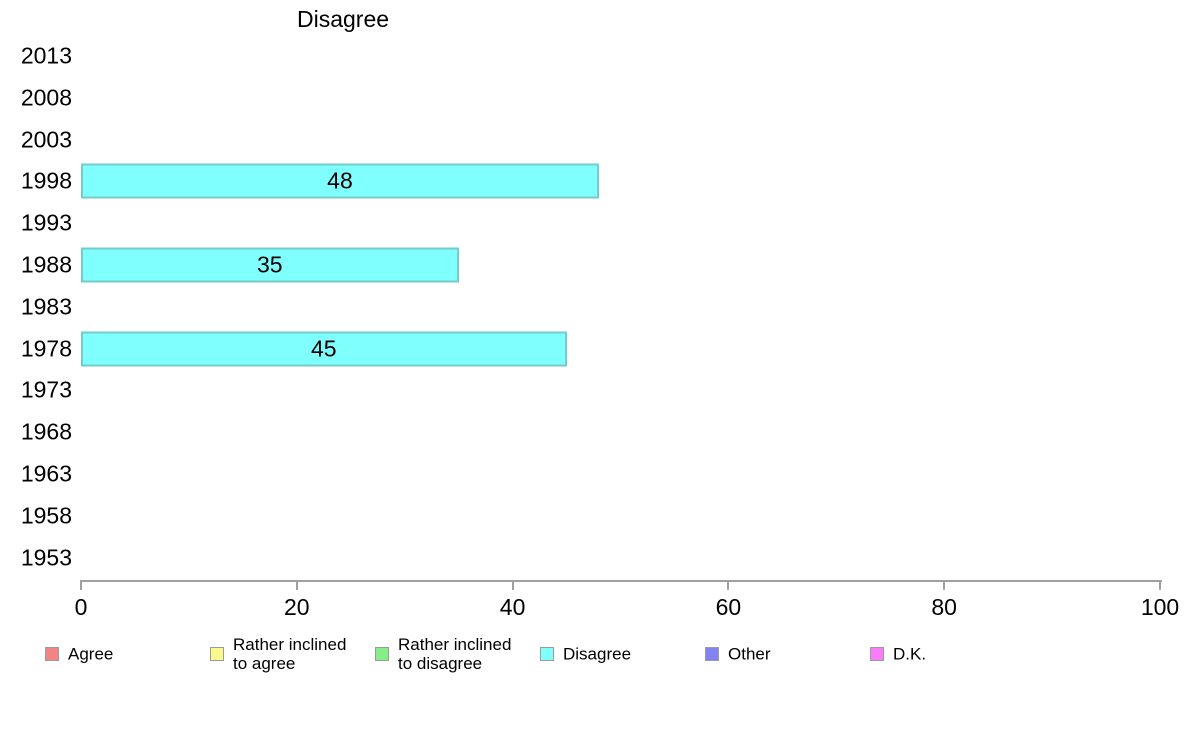 This screenshot has width=1188, height=736. I want to click on y-axis-label: 2008, so click(46, 97).